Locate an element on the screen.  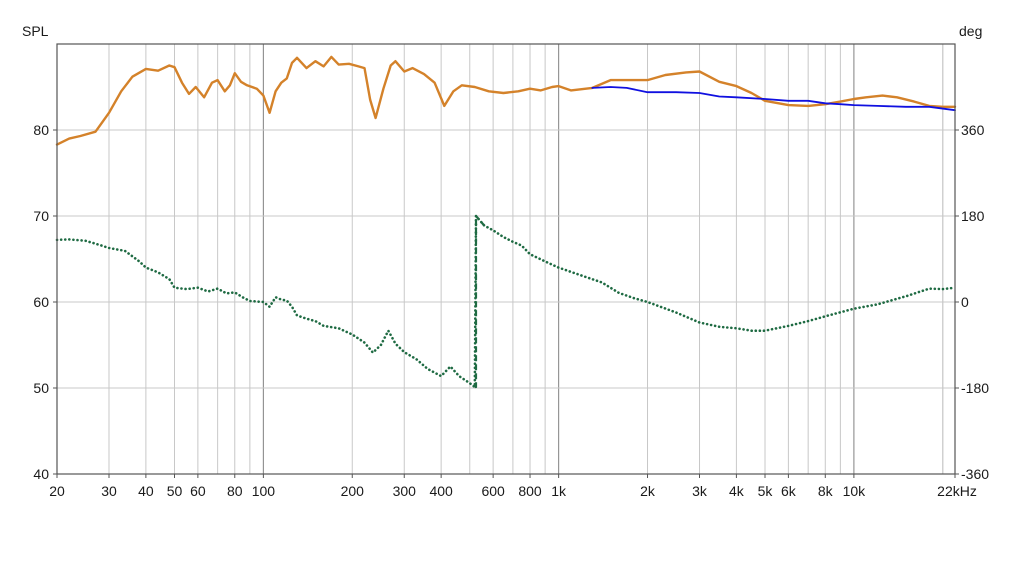
y-right-tick-label: 180 is located at coordinates (973, 216).